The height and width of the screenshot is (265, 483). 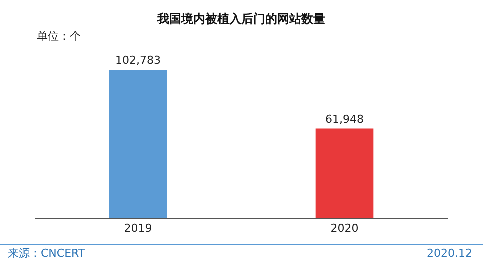 What do you see at coordinates (59, 36) in the screenshot?
I see `text: 单位：个` at bounding box center [59, 36].